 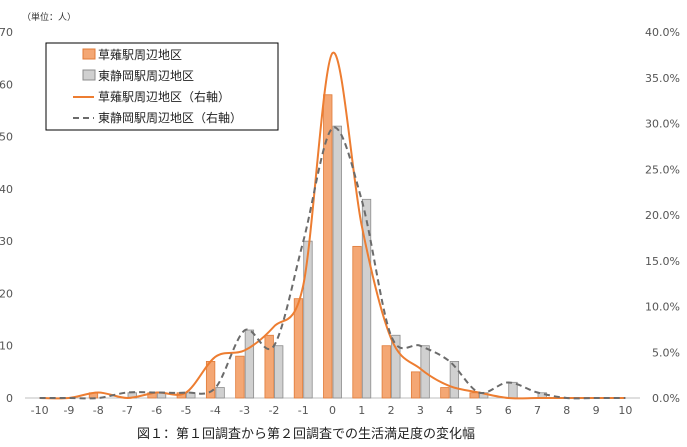 What do you see at coordinates (156, 410) in the screenshot?
I see `x-tick-label: -6` at bounding box center [156, 410].